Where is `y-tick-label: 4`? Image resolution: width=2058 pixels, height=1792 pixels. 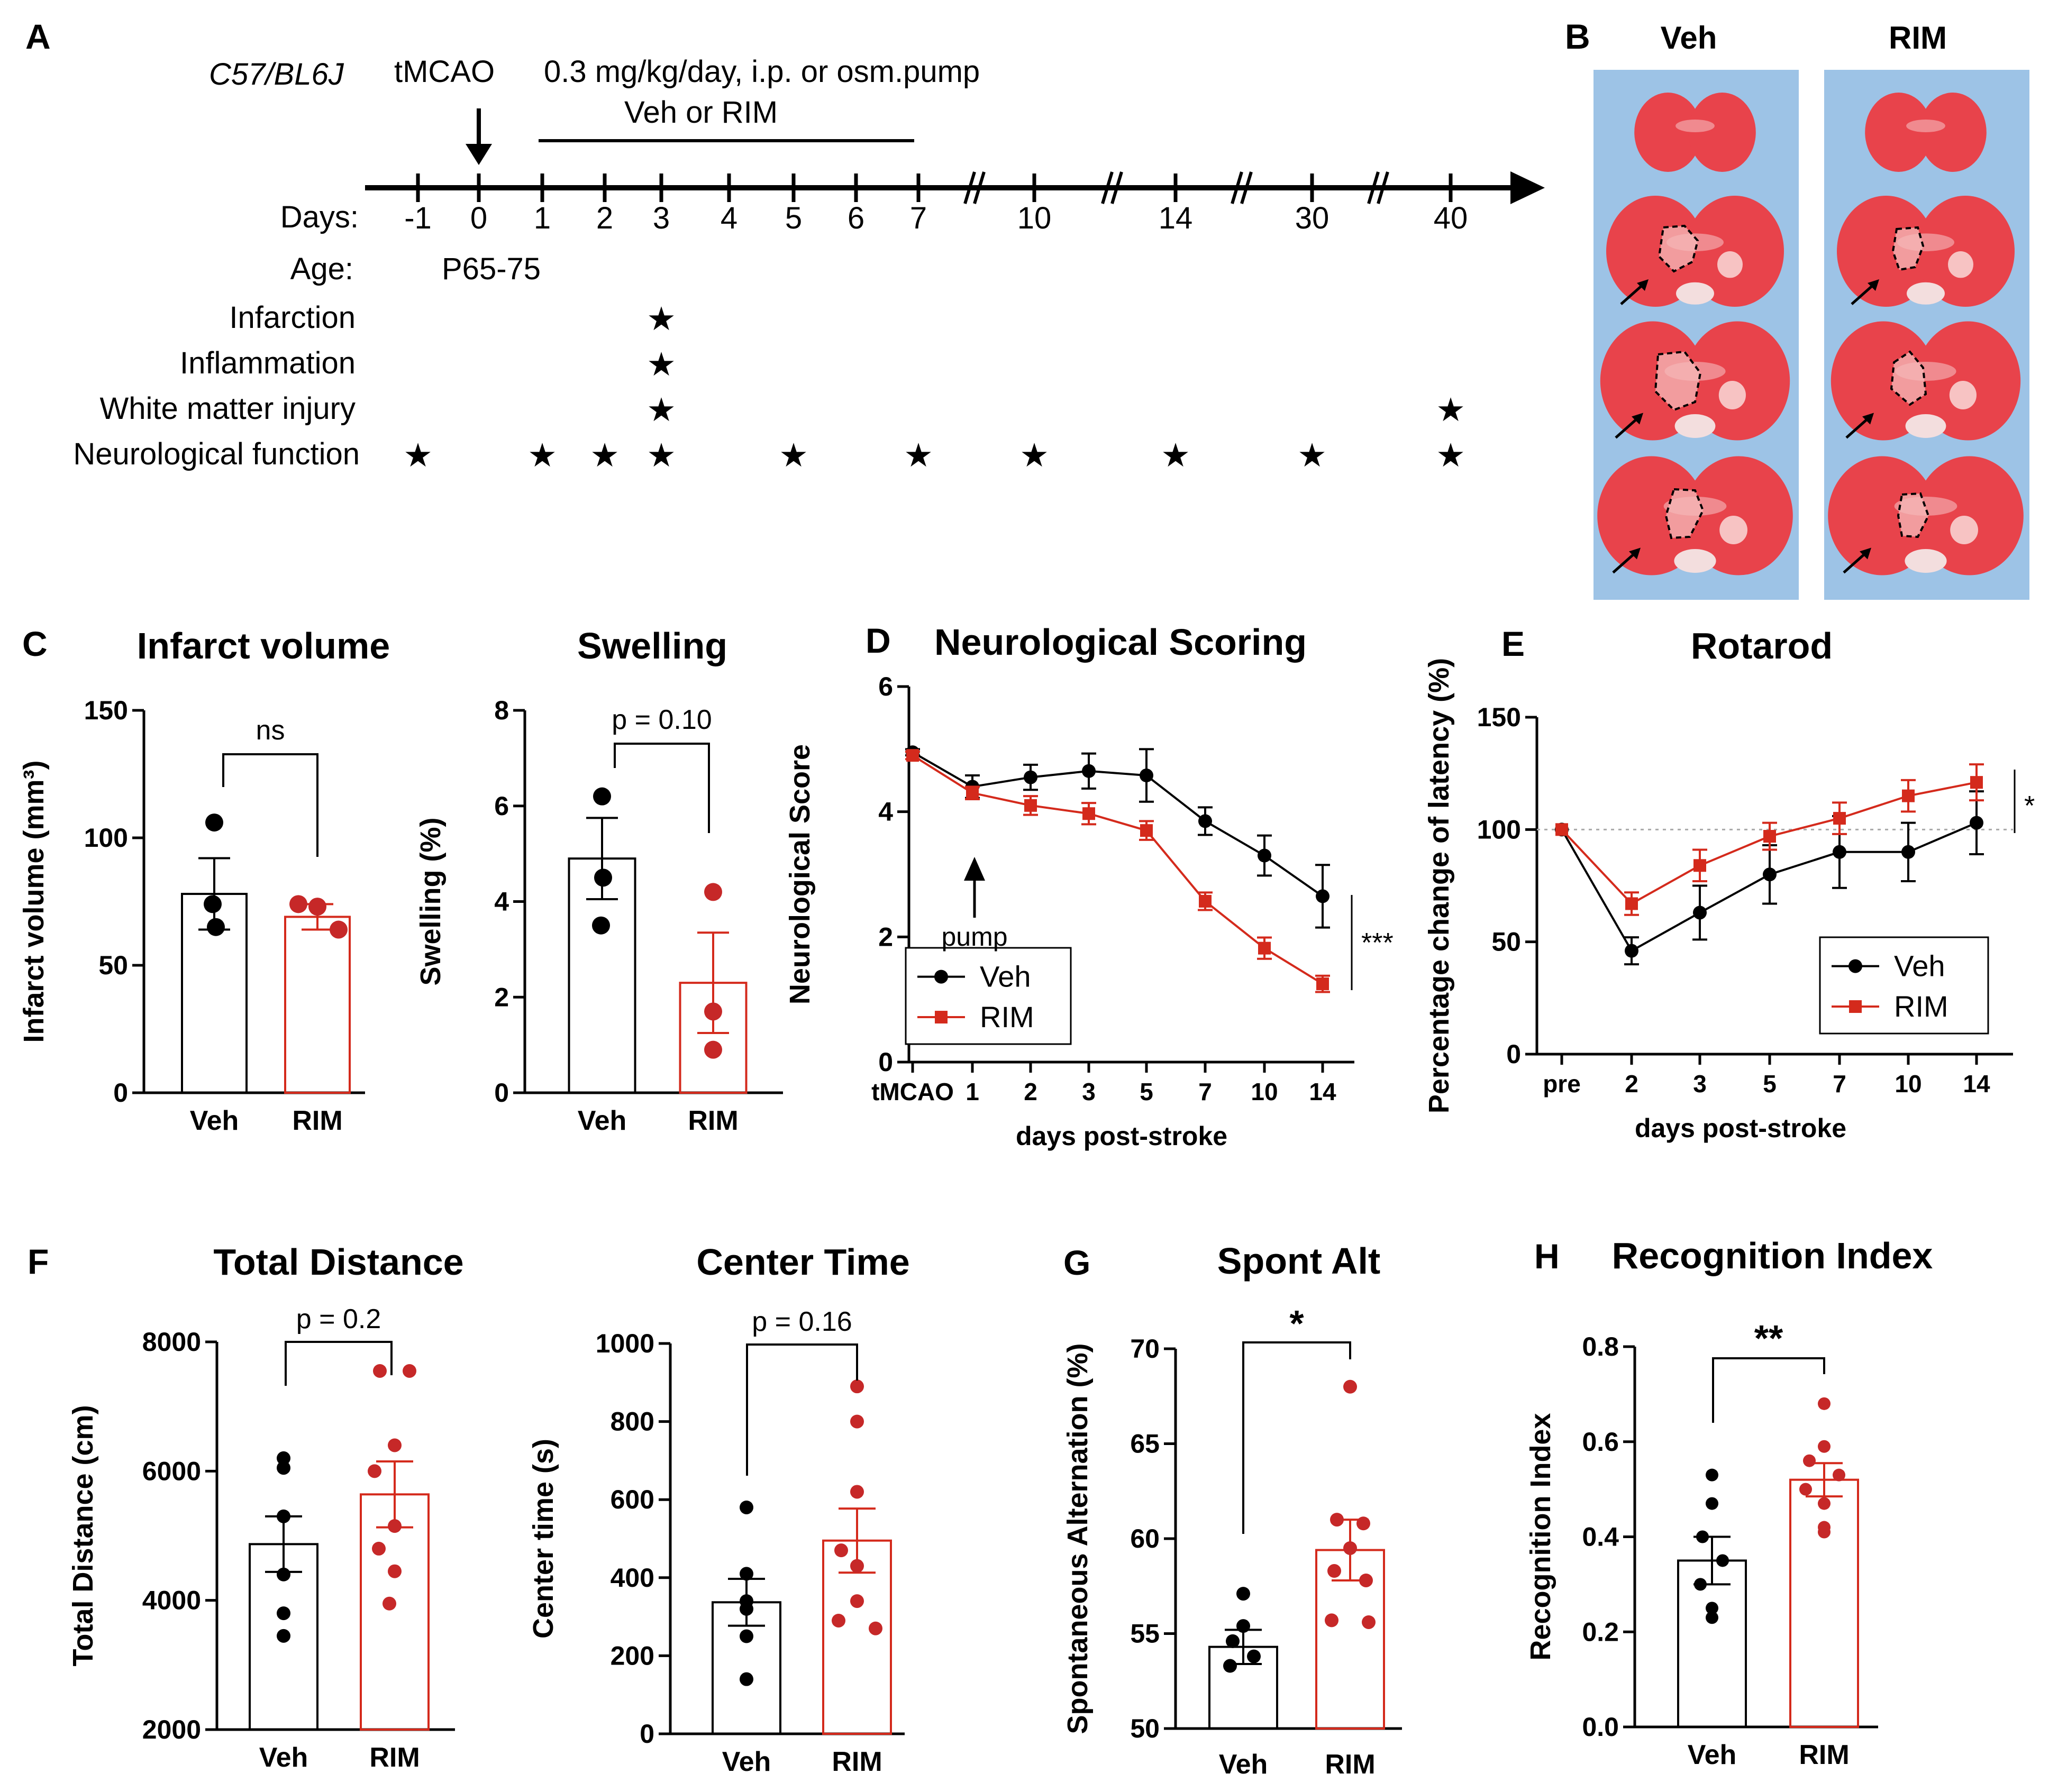 y-tick-label: 4 is located at coordinates (886, 812).